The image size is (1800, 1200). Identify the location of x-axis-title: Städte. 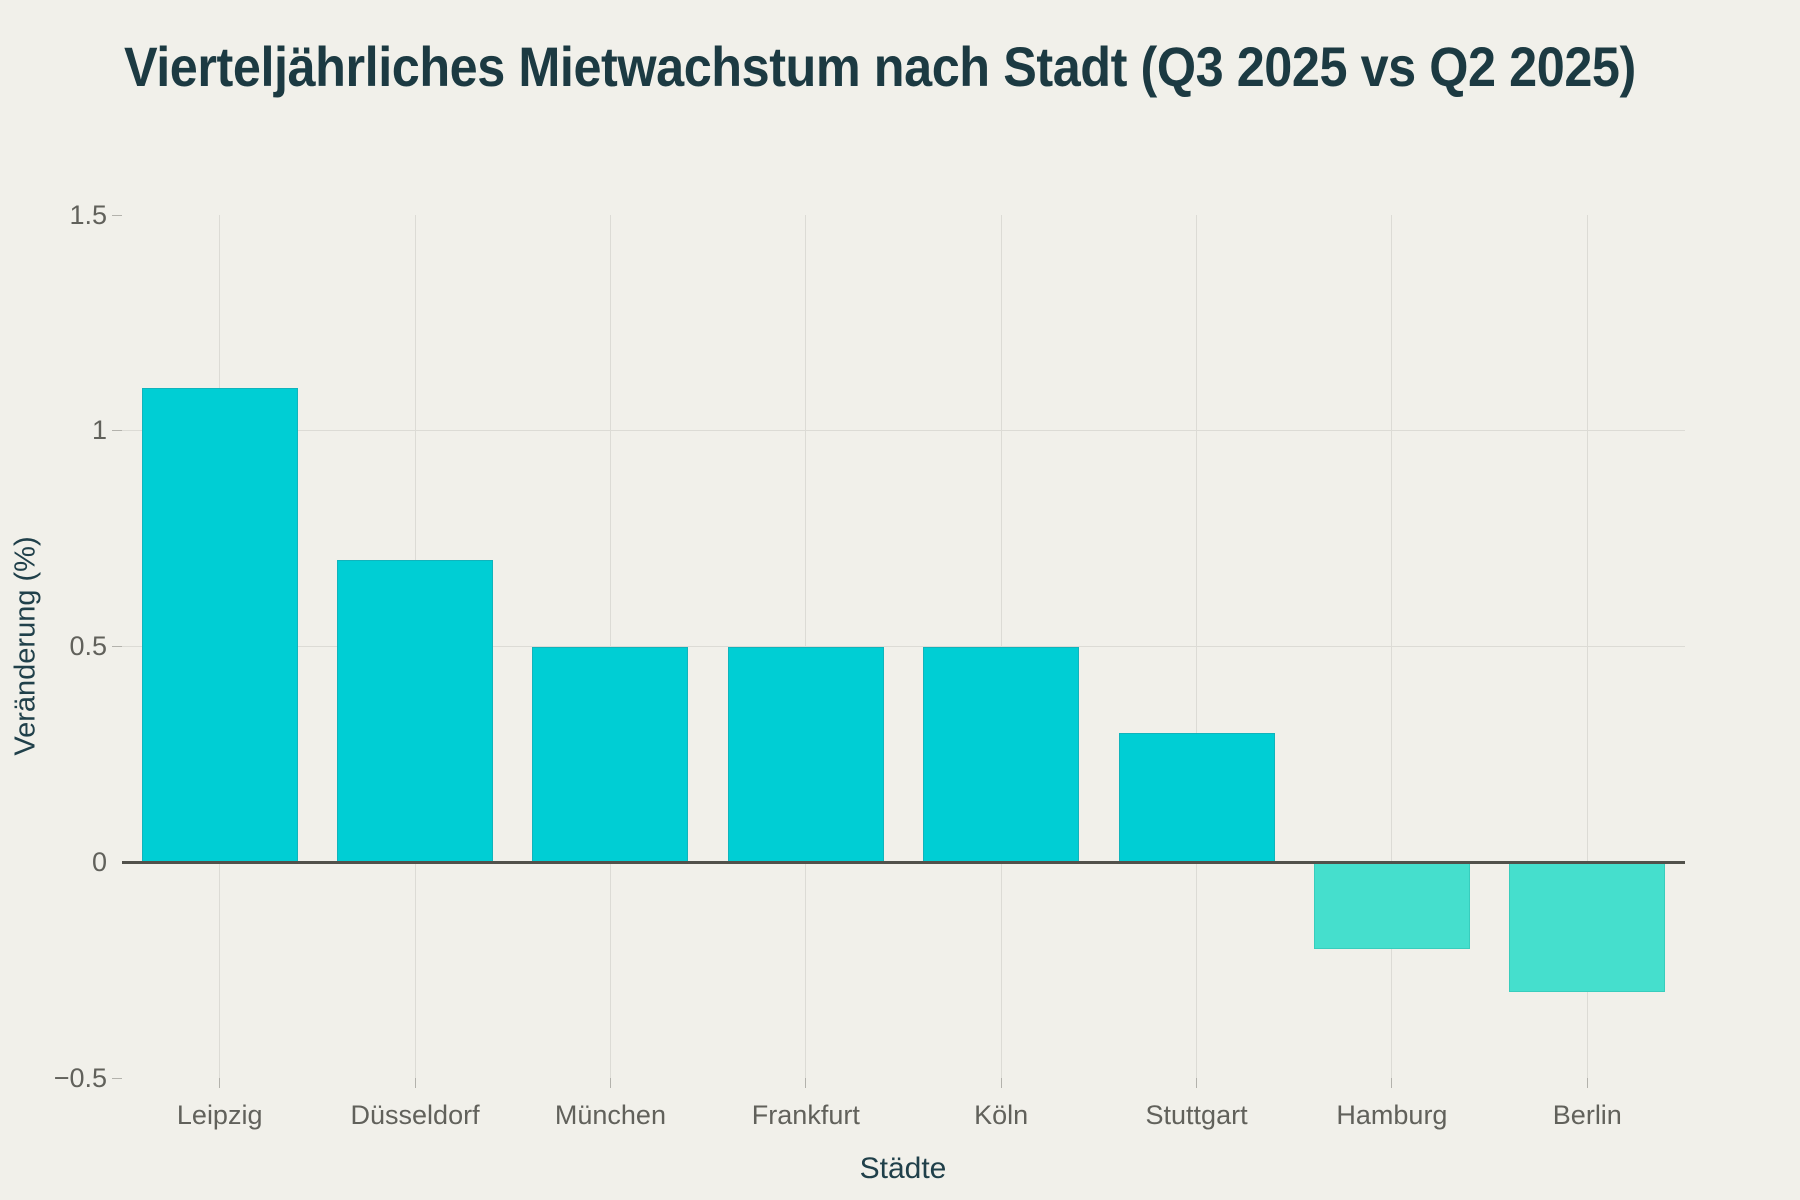
(903, 1168).